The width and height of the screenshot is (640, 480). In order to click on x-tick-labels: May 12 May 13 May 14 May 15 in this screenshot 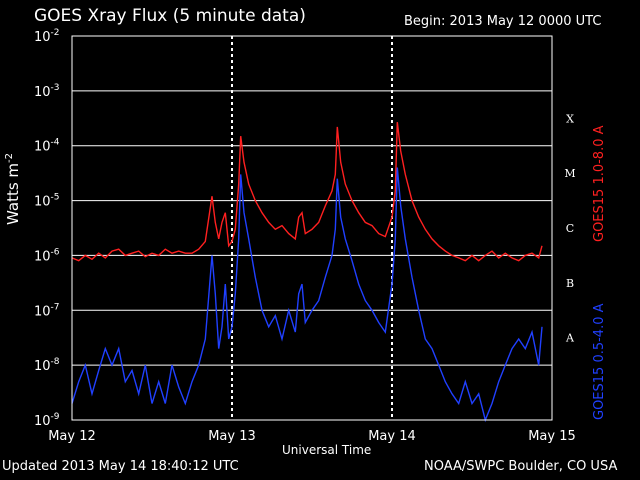, I will do `click(312, 436)`.